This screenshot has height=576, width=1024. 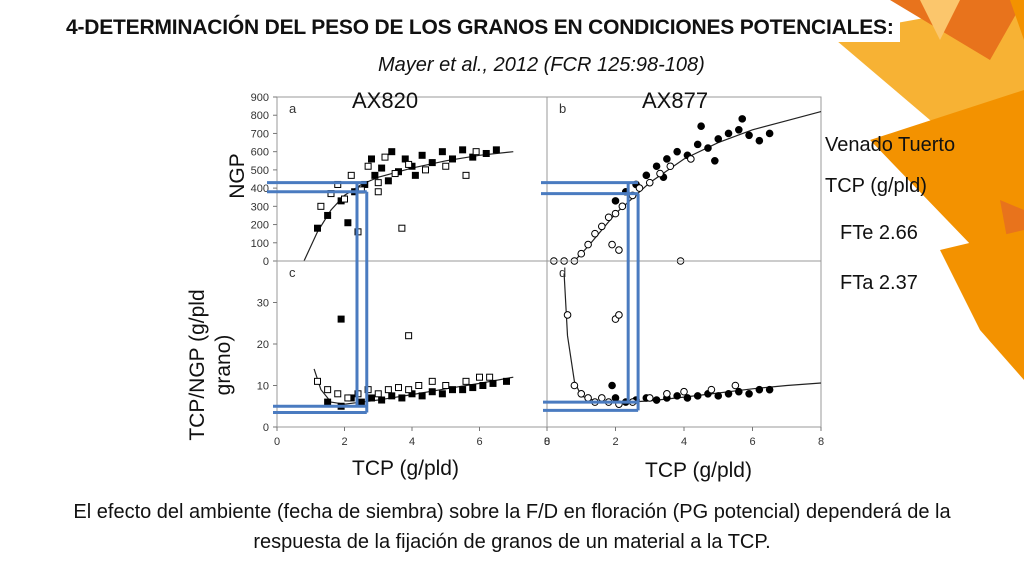 I want to click on y-tick-label-a: 600, so click(x=260, y=153).